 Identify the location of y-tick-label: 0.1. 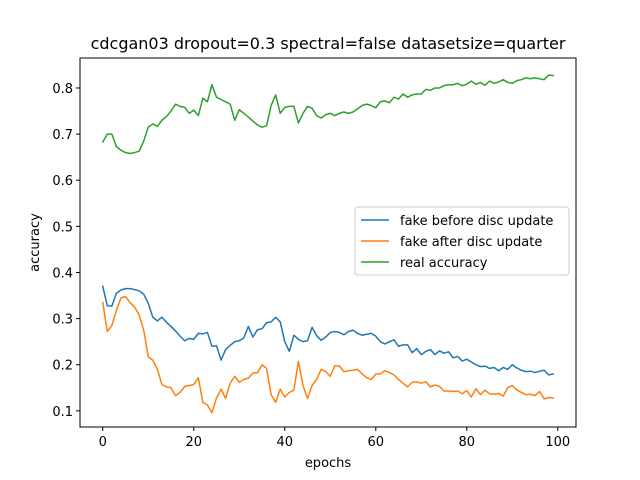
(62, 412).